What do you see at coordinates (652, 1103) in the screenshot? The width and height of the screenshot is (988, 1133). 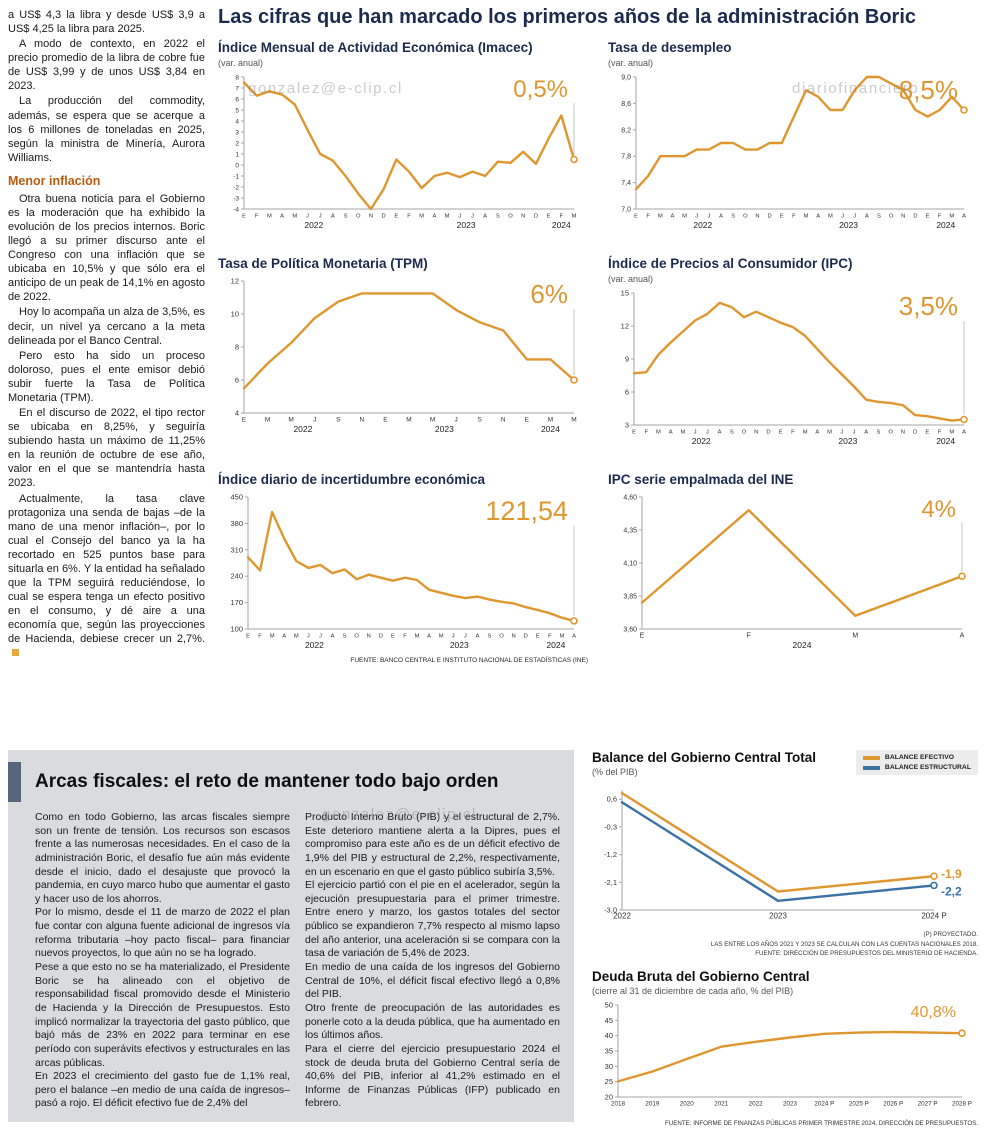 I see `svg-text: 2019` at bounding box center [652, 1103].